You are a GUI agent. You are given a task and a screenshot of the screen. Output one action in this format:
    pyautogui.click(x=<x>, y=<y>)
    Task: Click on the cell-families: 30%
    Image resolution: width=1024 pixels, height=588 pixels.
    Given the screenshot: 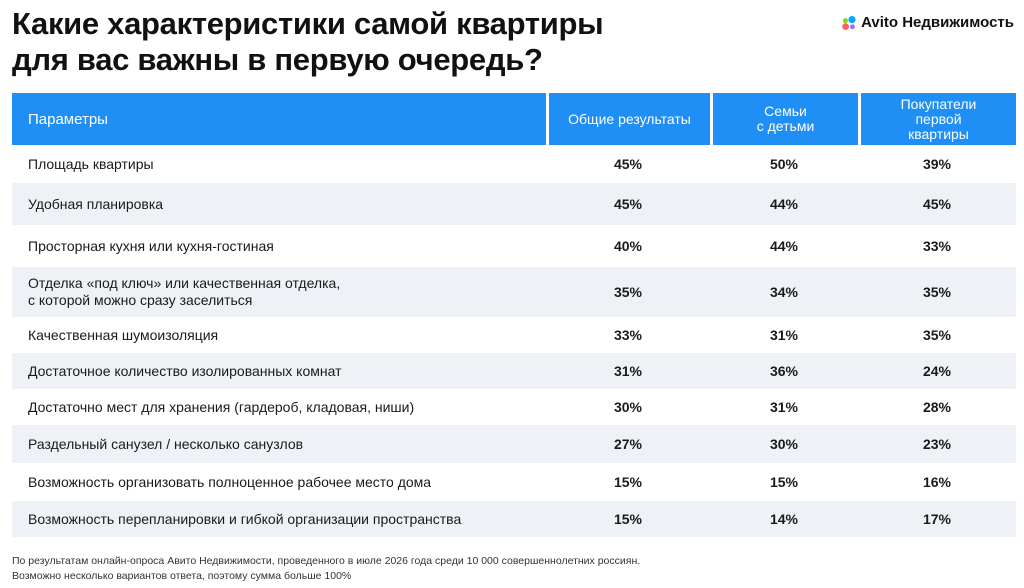 What is the action you would take?
    pyautogui.click(x=784, y=444)
    